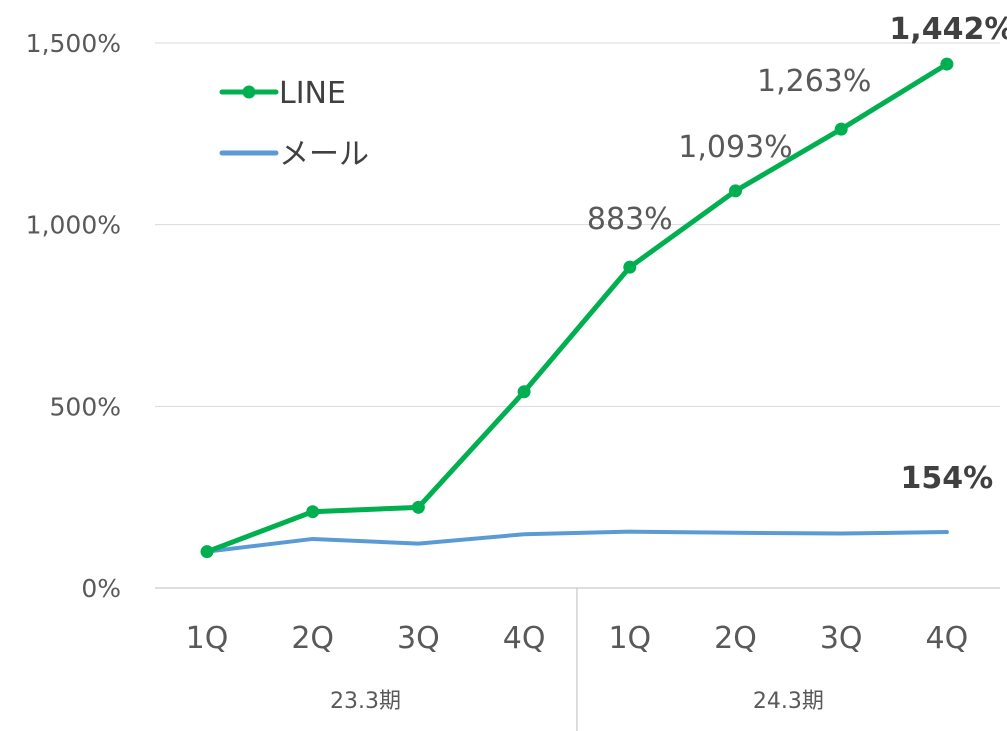 The image size is (1007, 731). I want to click on data-label: 1,093%, so click(735, 147).